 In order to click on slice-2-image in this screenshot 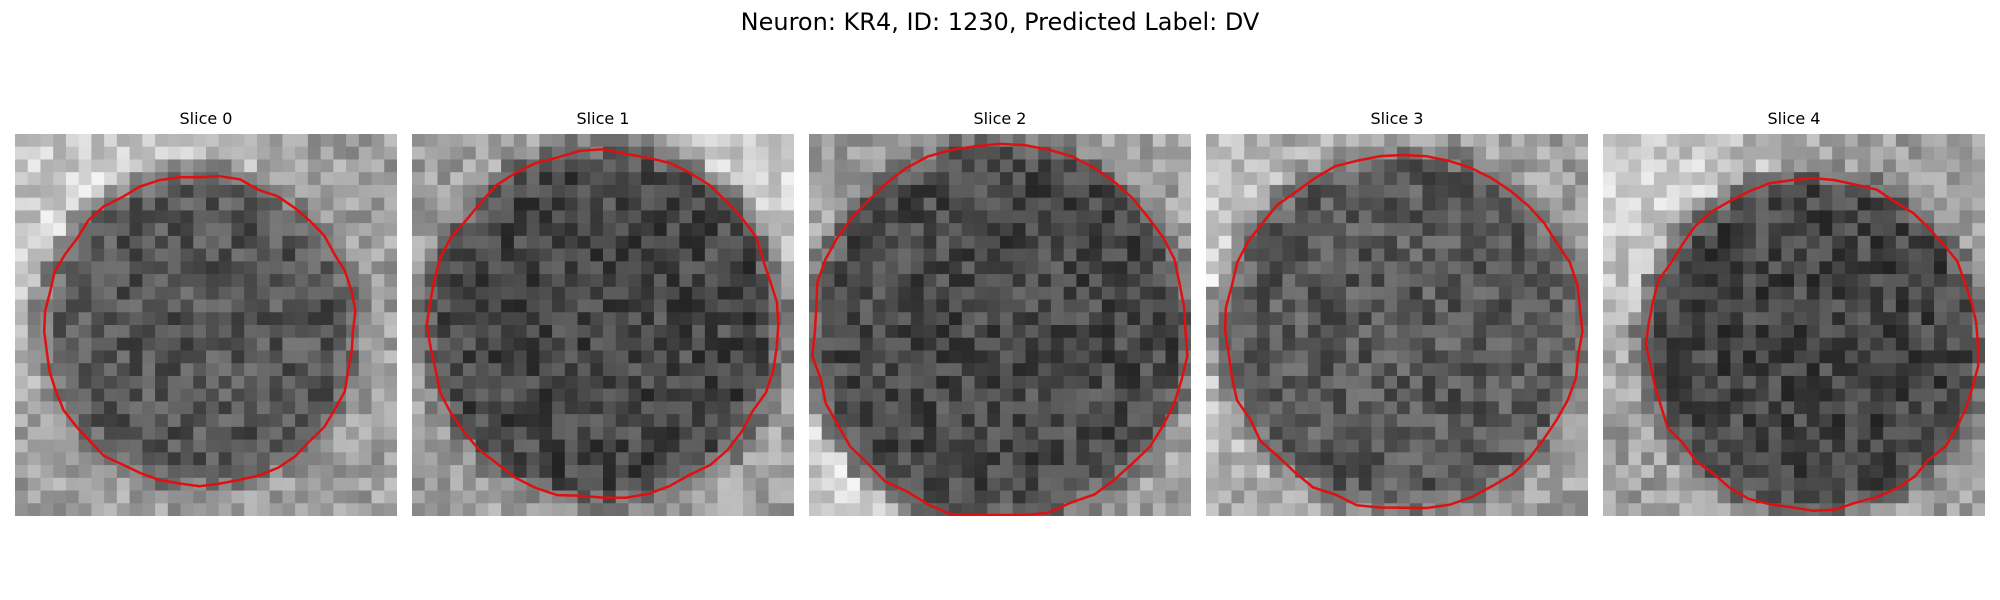, I will do `click(1000, 325)`.